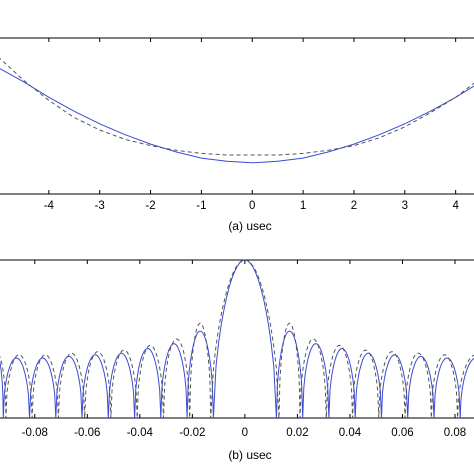  What do you see at coordinates (402, 433) in the screenshot?
I see `panel-b-tick-label: 0.06` at bounding box center [402, 433].